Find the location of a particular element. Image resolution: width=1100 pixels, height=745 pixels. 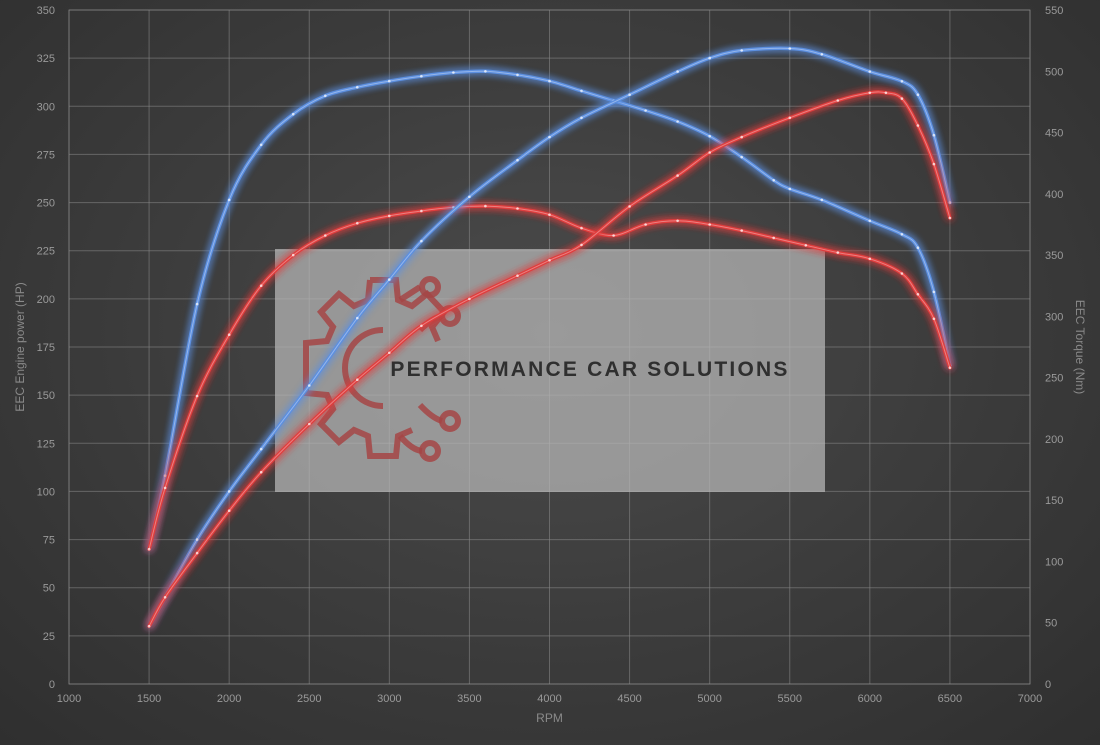

x-tick-label: 5000 is located at coordinates (709, 699).